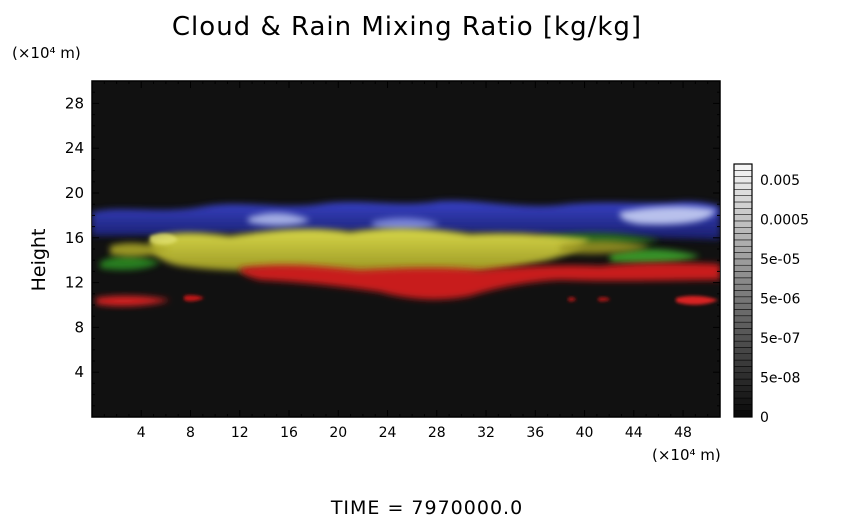 This screenshot has width=854, height=519. What do you see at coordinates (289, 433) in the screenshot?
I see `x-tick-label: 16` at bounding box center [289, 433].